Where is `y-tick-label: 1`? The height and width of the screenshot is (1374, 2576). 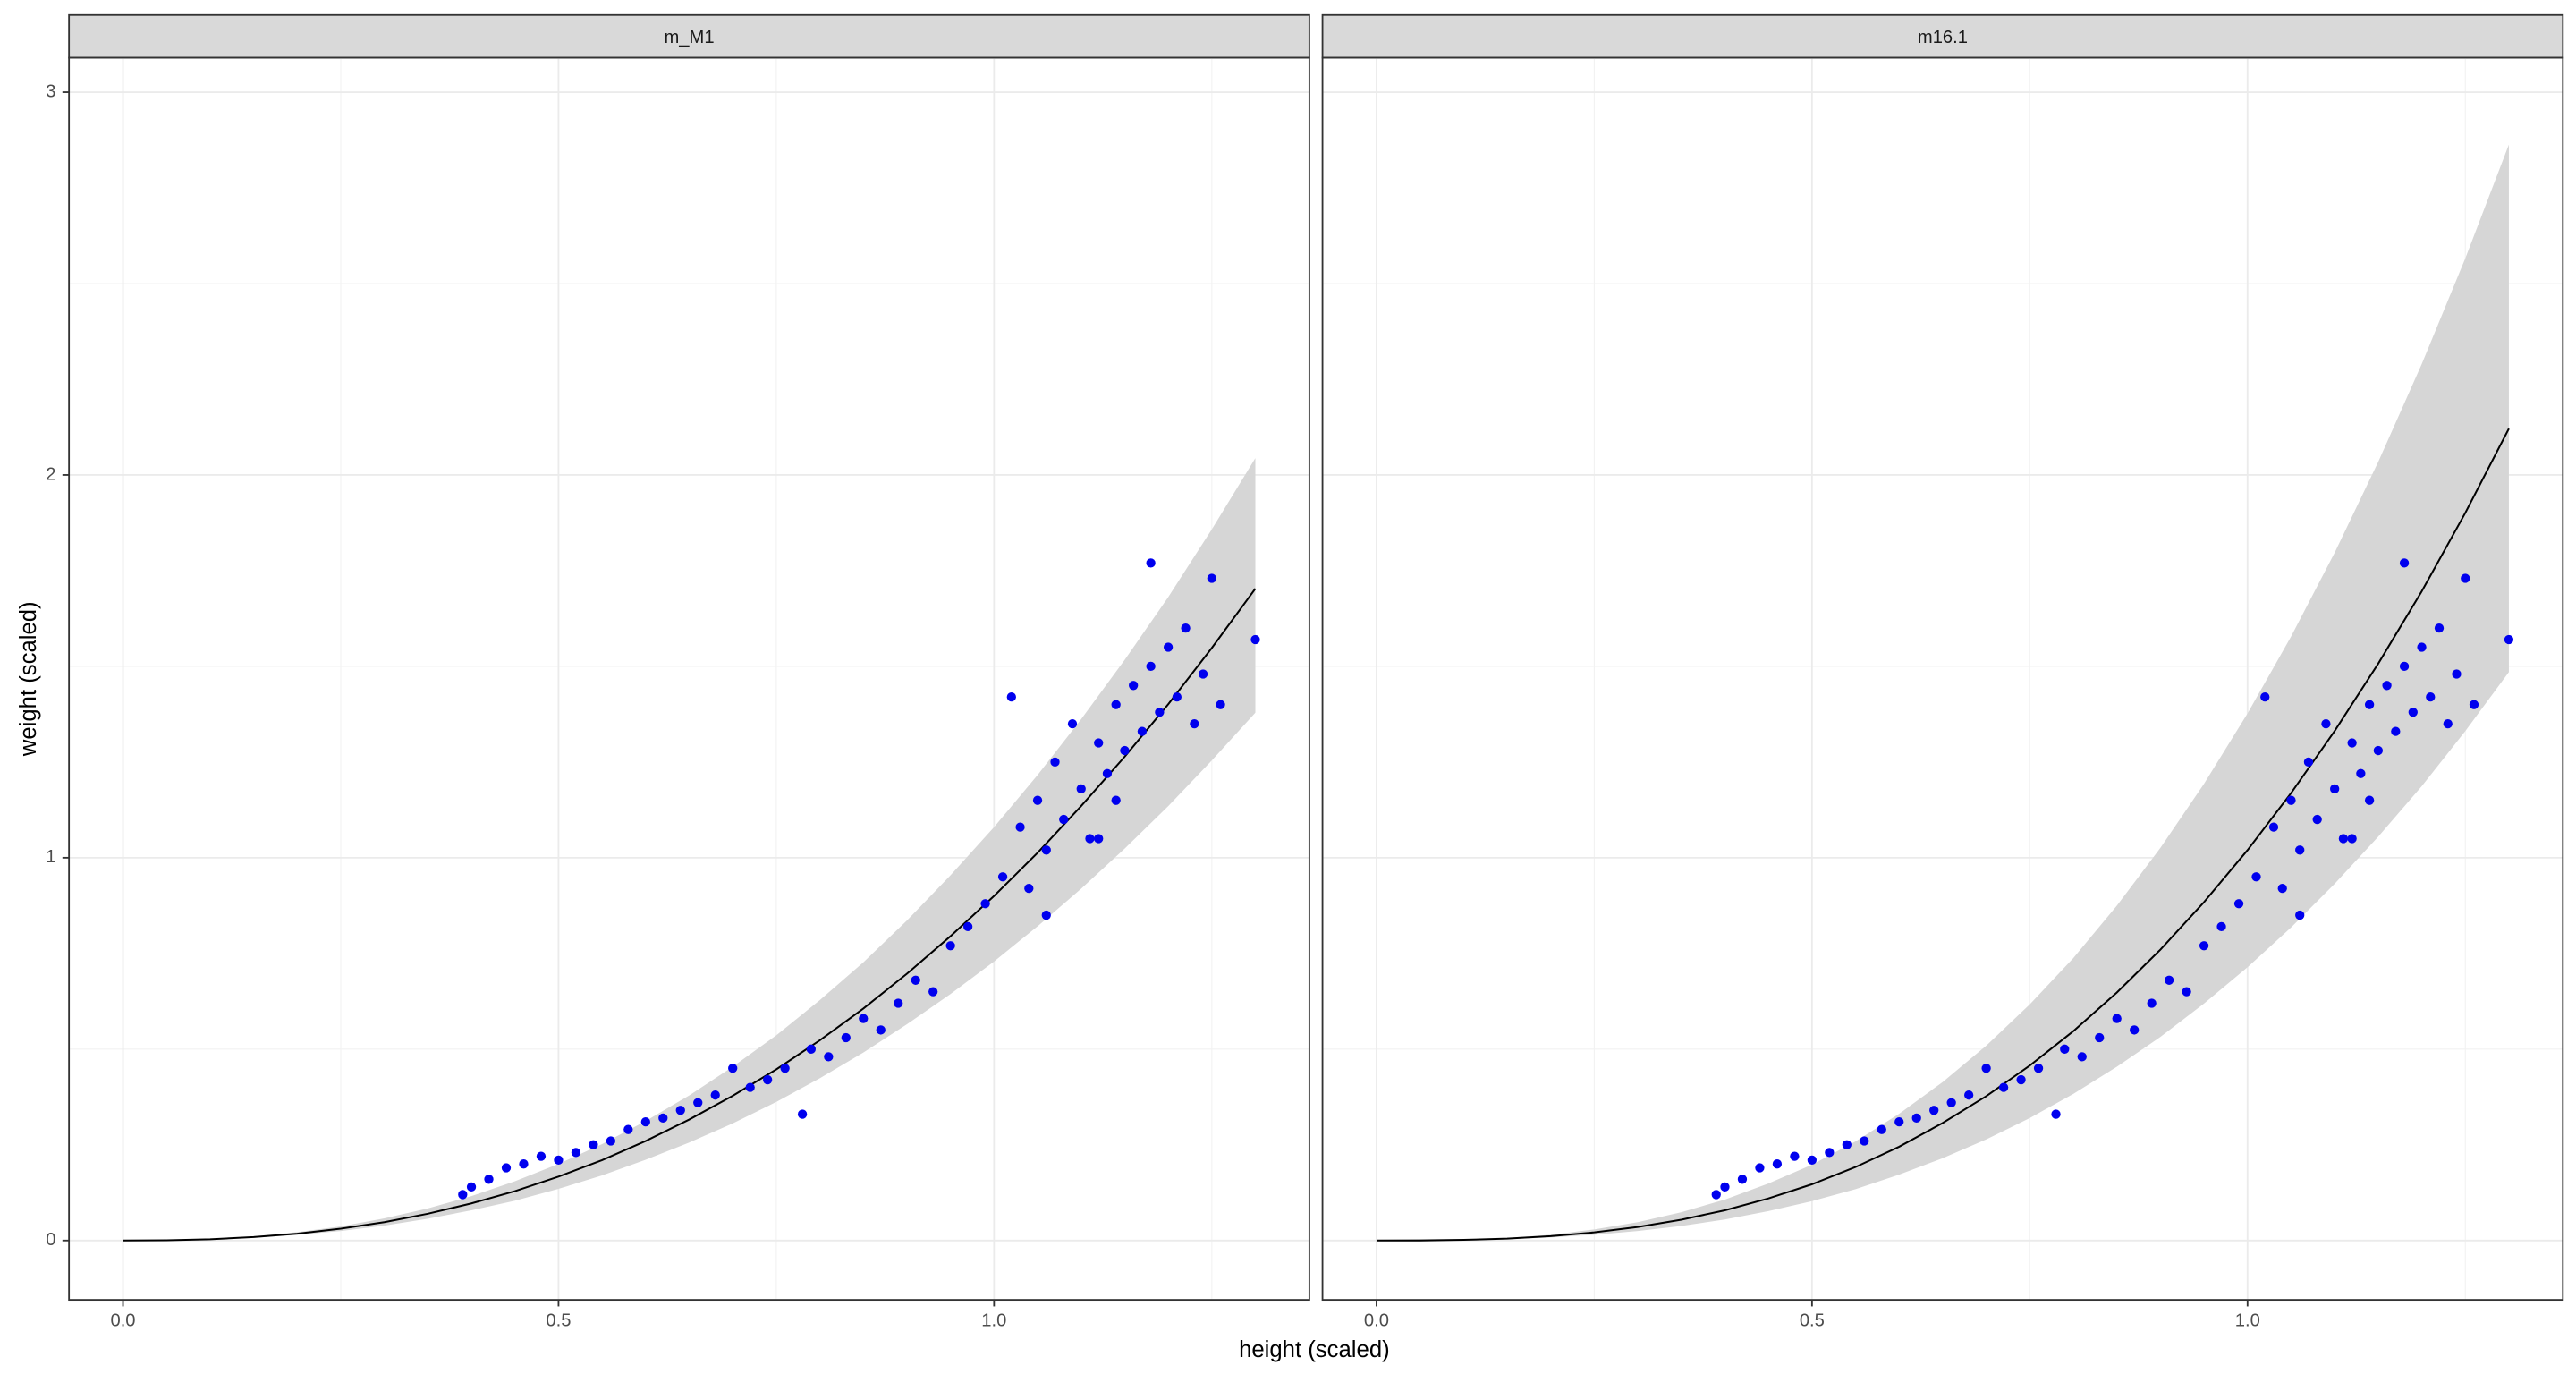
y-tick-label: 1 is located at coordinates (50, 857).